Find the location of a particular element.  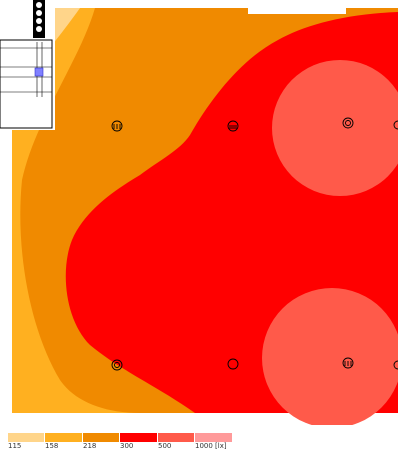

legend-label-115: 115 is located at coordinates (15, 446).